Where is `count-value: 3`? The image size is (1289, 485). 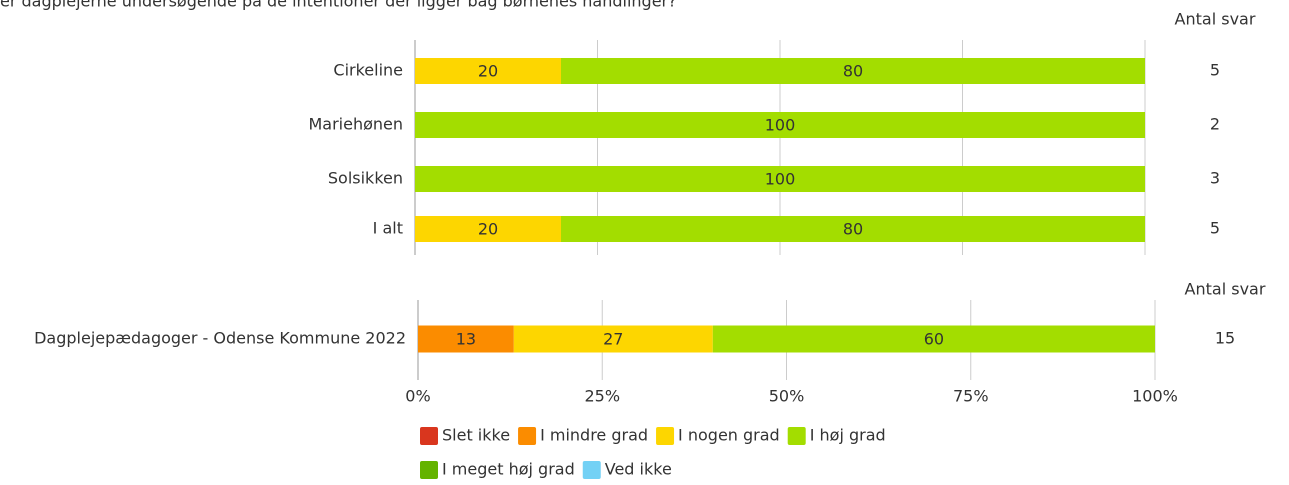
count-value: 3 is located at coordinates (1215, 178).